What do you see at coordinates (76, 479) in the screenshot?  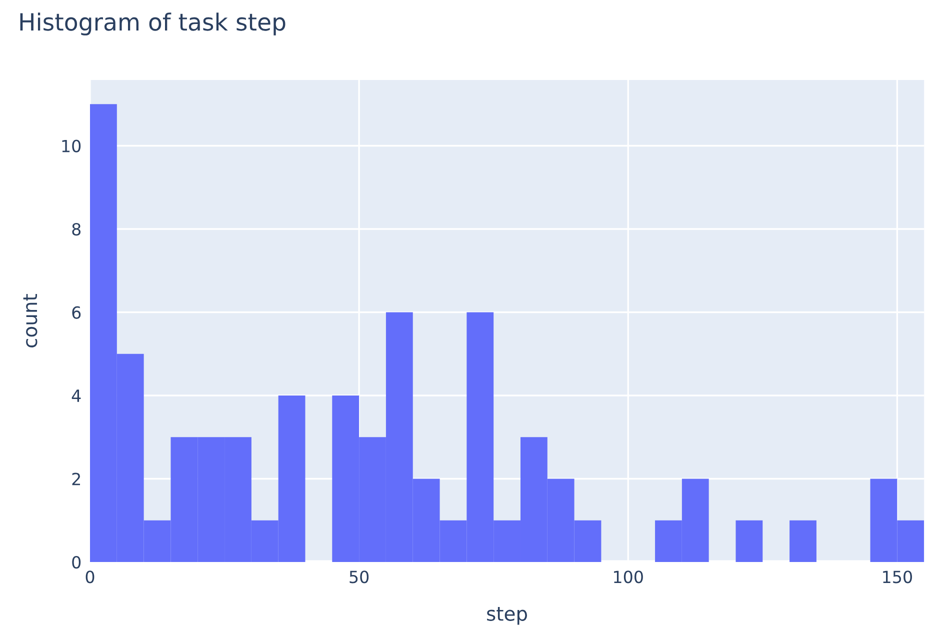 I see `y-tick-label: 2` at bounding box center [76, 479].